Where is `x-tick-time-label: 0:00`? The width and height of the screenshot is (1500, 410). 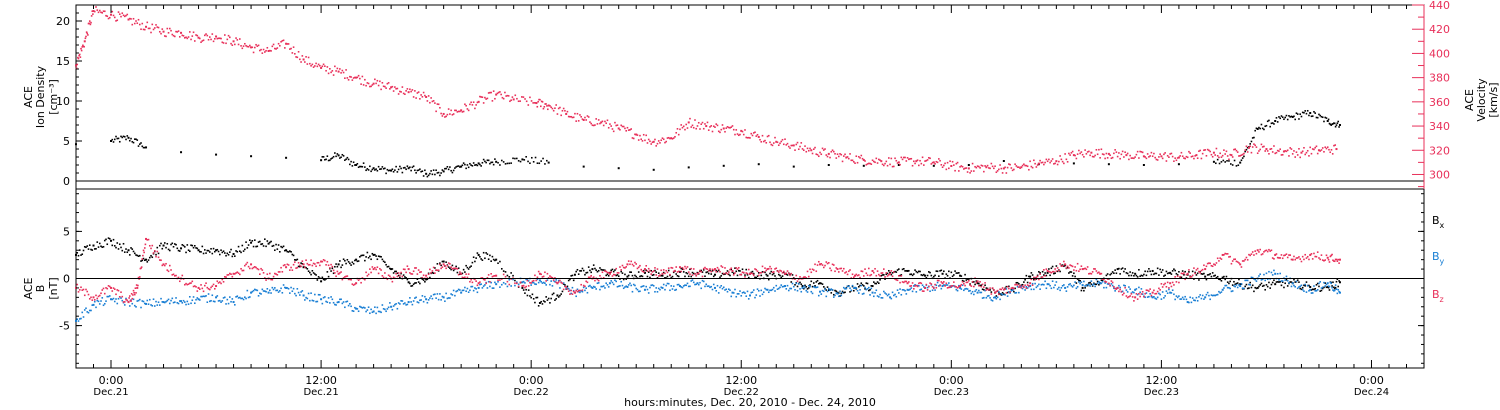
x-tick-time-label: 0:00 is located at coordinates (951, 380).